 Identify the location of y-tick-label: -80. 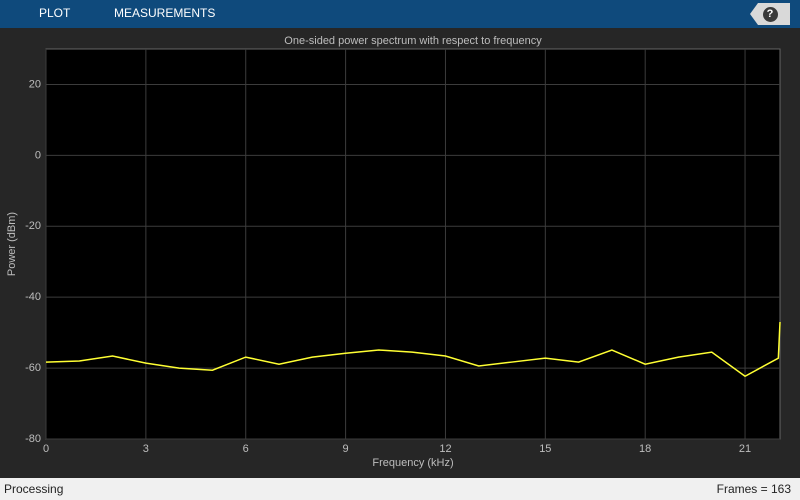
(33, 439).